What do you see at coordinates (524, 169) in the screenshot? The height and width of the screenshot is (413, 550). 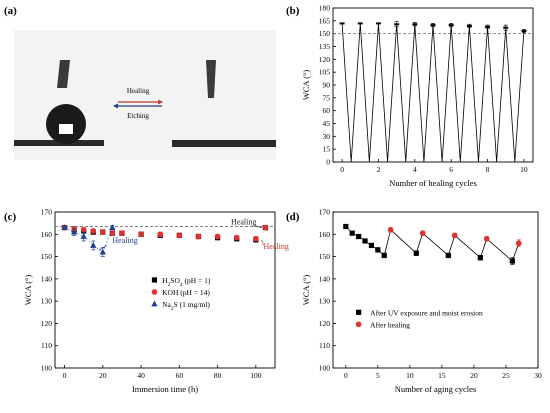 I see `x-tick-label: 10` at bounding box center [524, 169].